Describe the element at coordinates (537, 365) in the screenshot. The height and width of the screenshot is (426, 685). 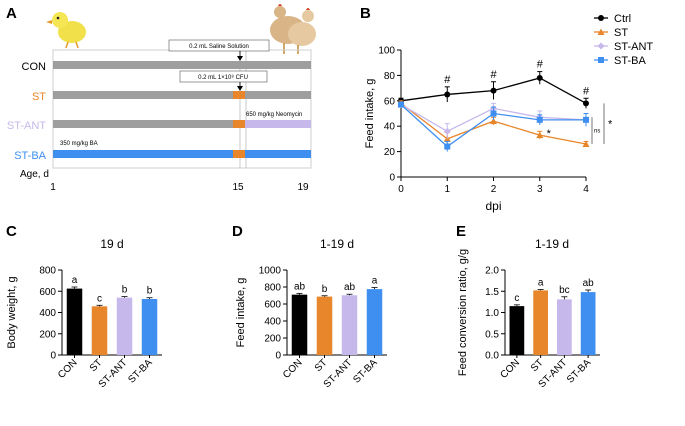
I see `x-tick-label: ST` at that location.